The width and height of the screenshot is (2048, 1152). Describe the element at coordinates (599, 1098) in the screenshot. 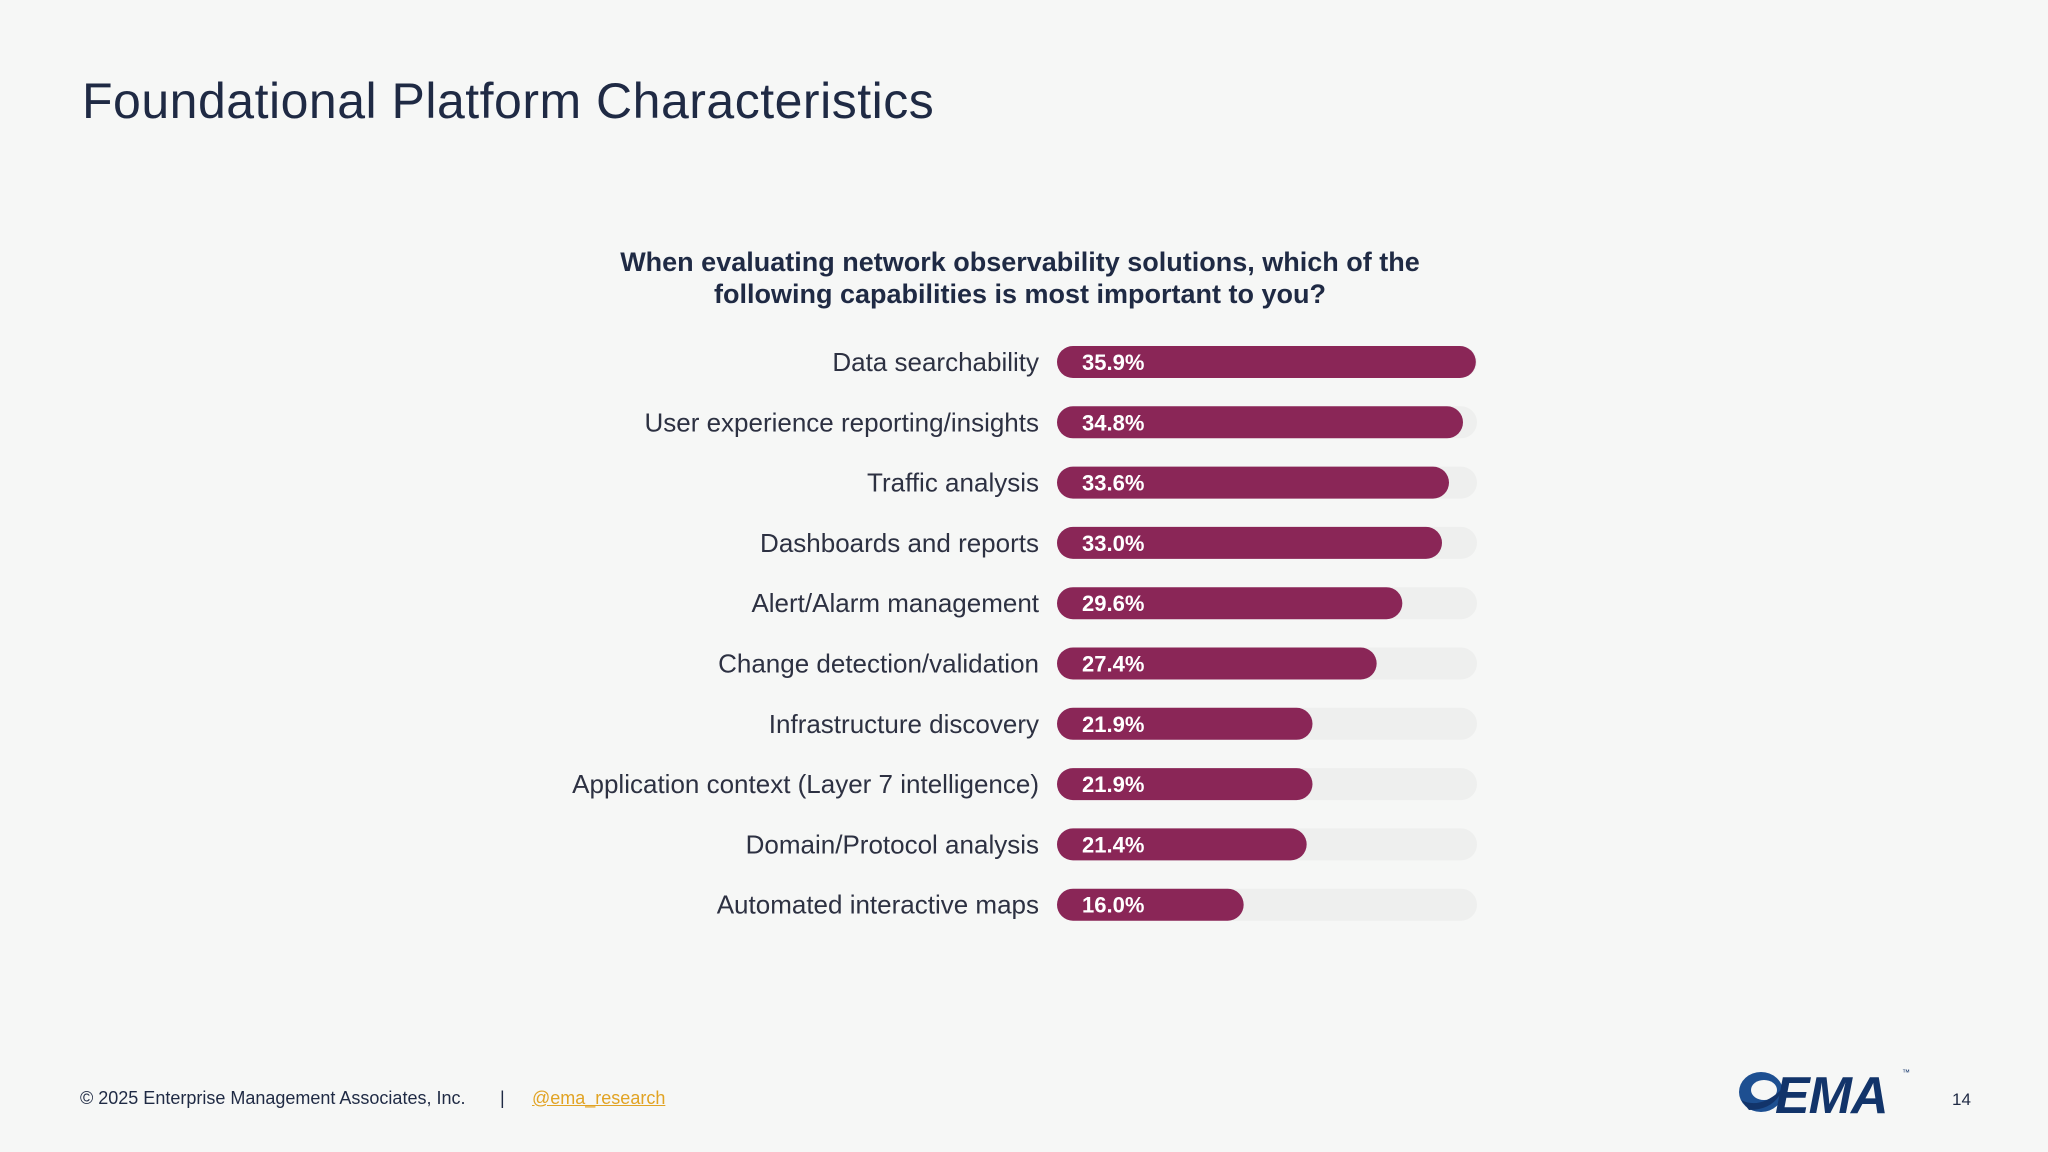

I see `twitter-handle-link: @ema_research` at that location.